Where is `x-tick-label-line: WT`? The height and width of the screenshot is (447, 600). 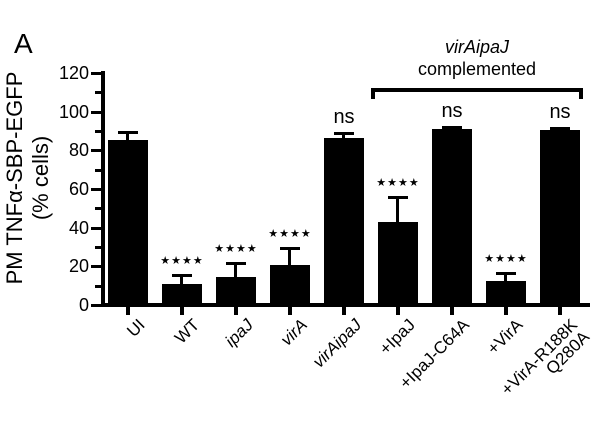
x-tick-label-line: WT is located at coordinates (186, 331).